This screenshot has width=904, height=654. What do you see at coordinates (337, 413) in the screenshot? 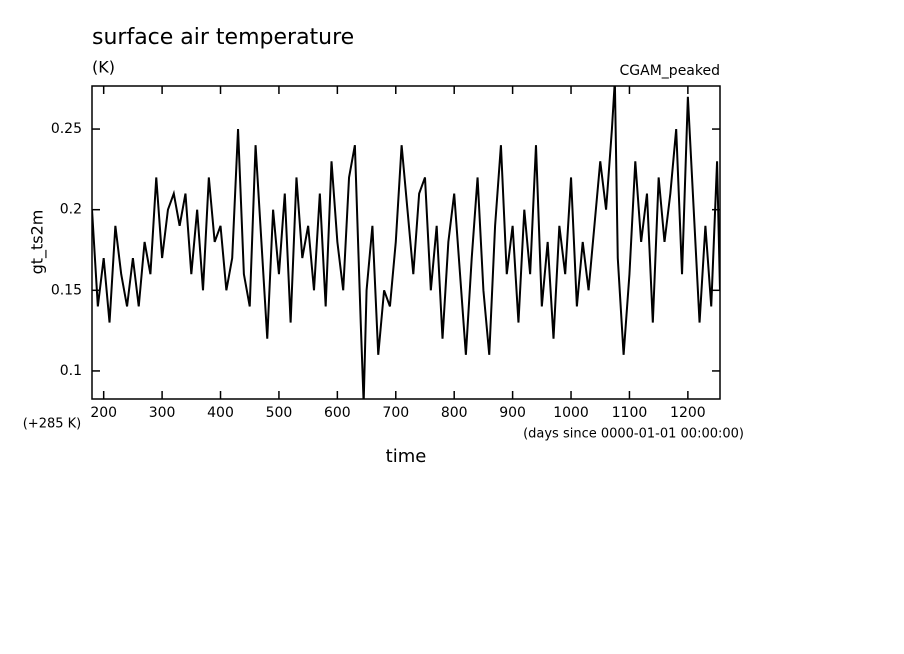
I see `x-tick-label: 600` at bounding box center [337, 413].